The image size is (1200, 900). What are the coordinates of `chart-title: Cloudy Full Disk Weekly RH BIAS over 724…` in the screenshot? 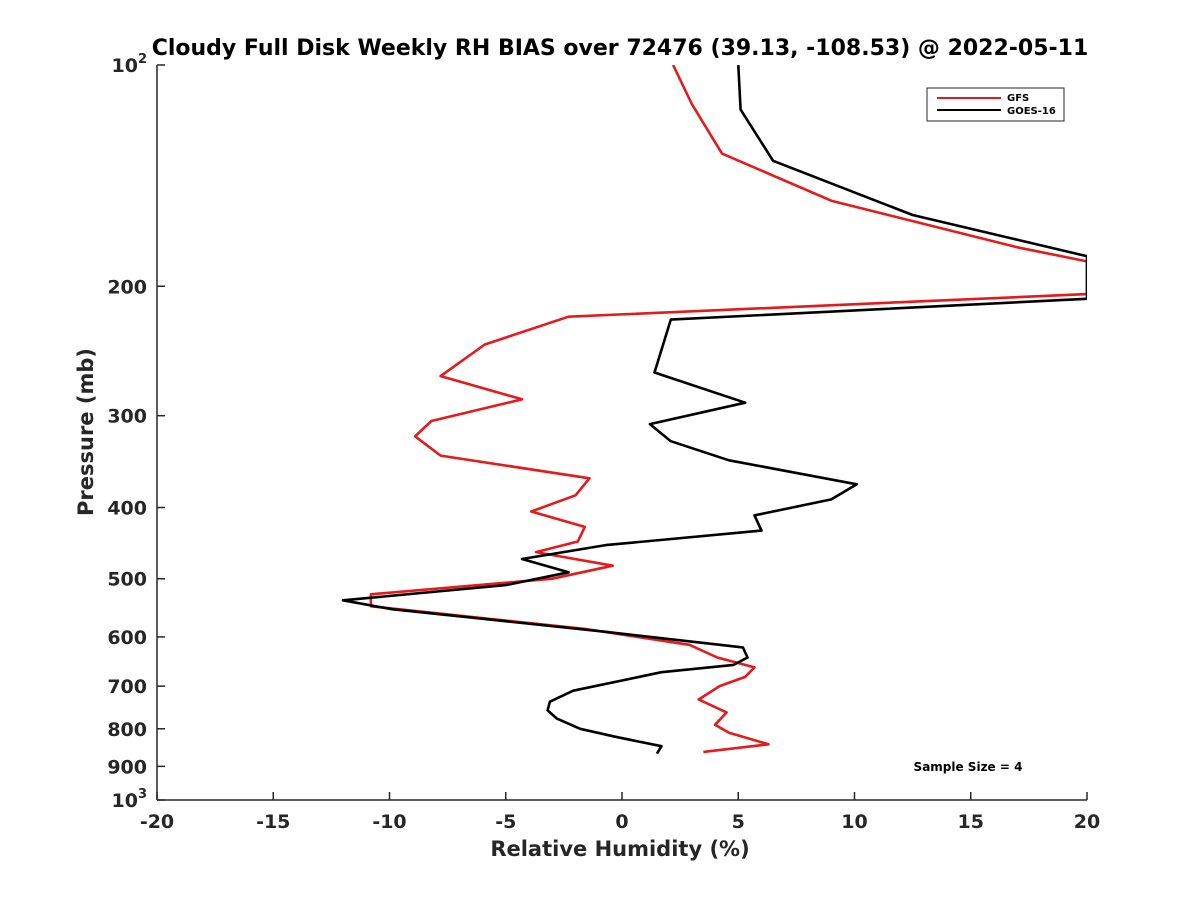 It's located at (620, 48).